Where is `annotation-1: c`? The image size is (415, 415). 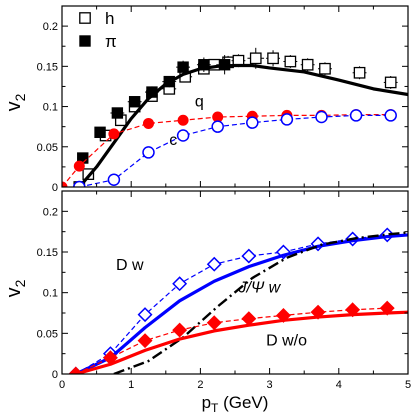 annotation-1: c is located at coordinates (173, 140).